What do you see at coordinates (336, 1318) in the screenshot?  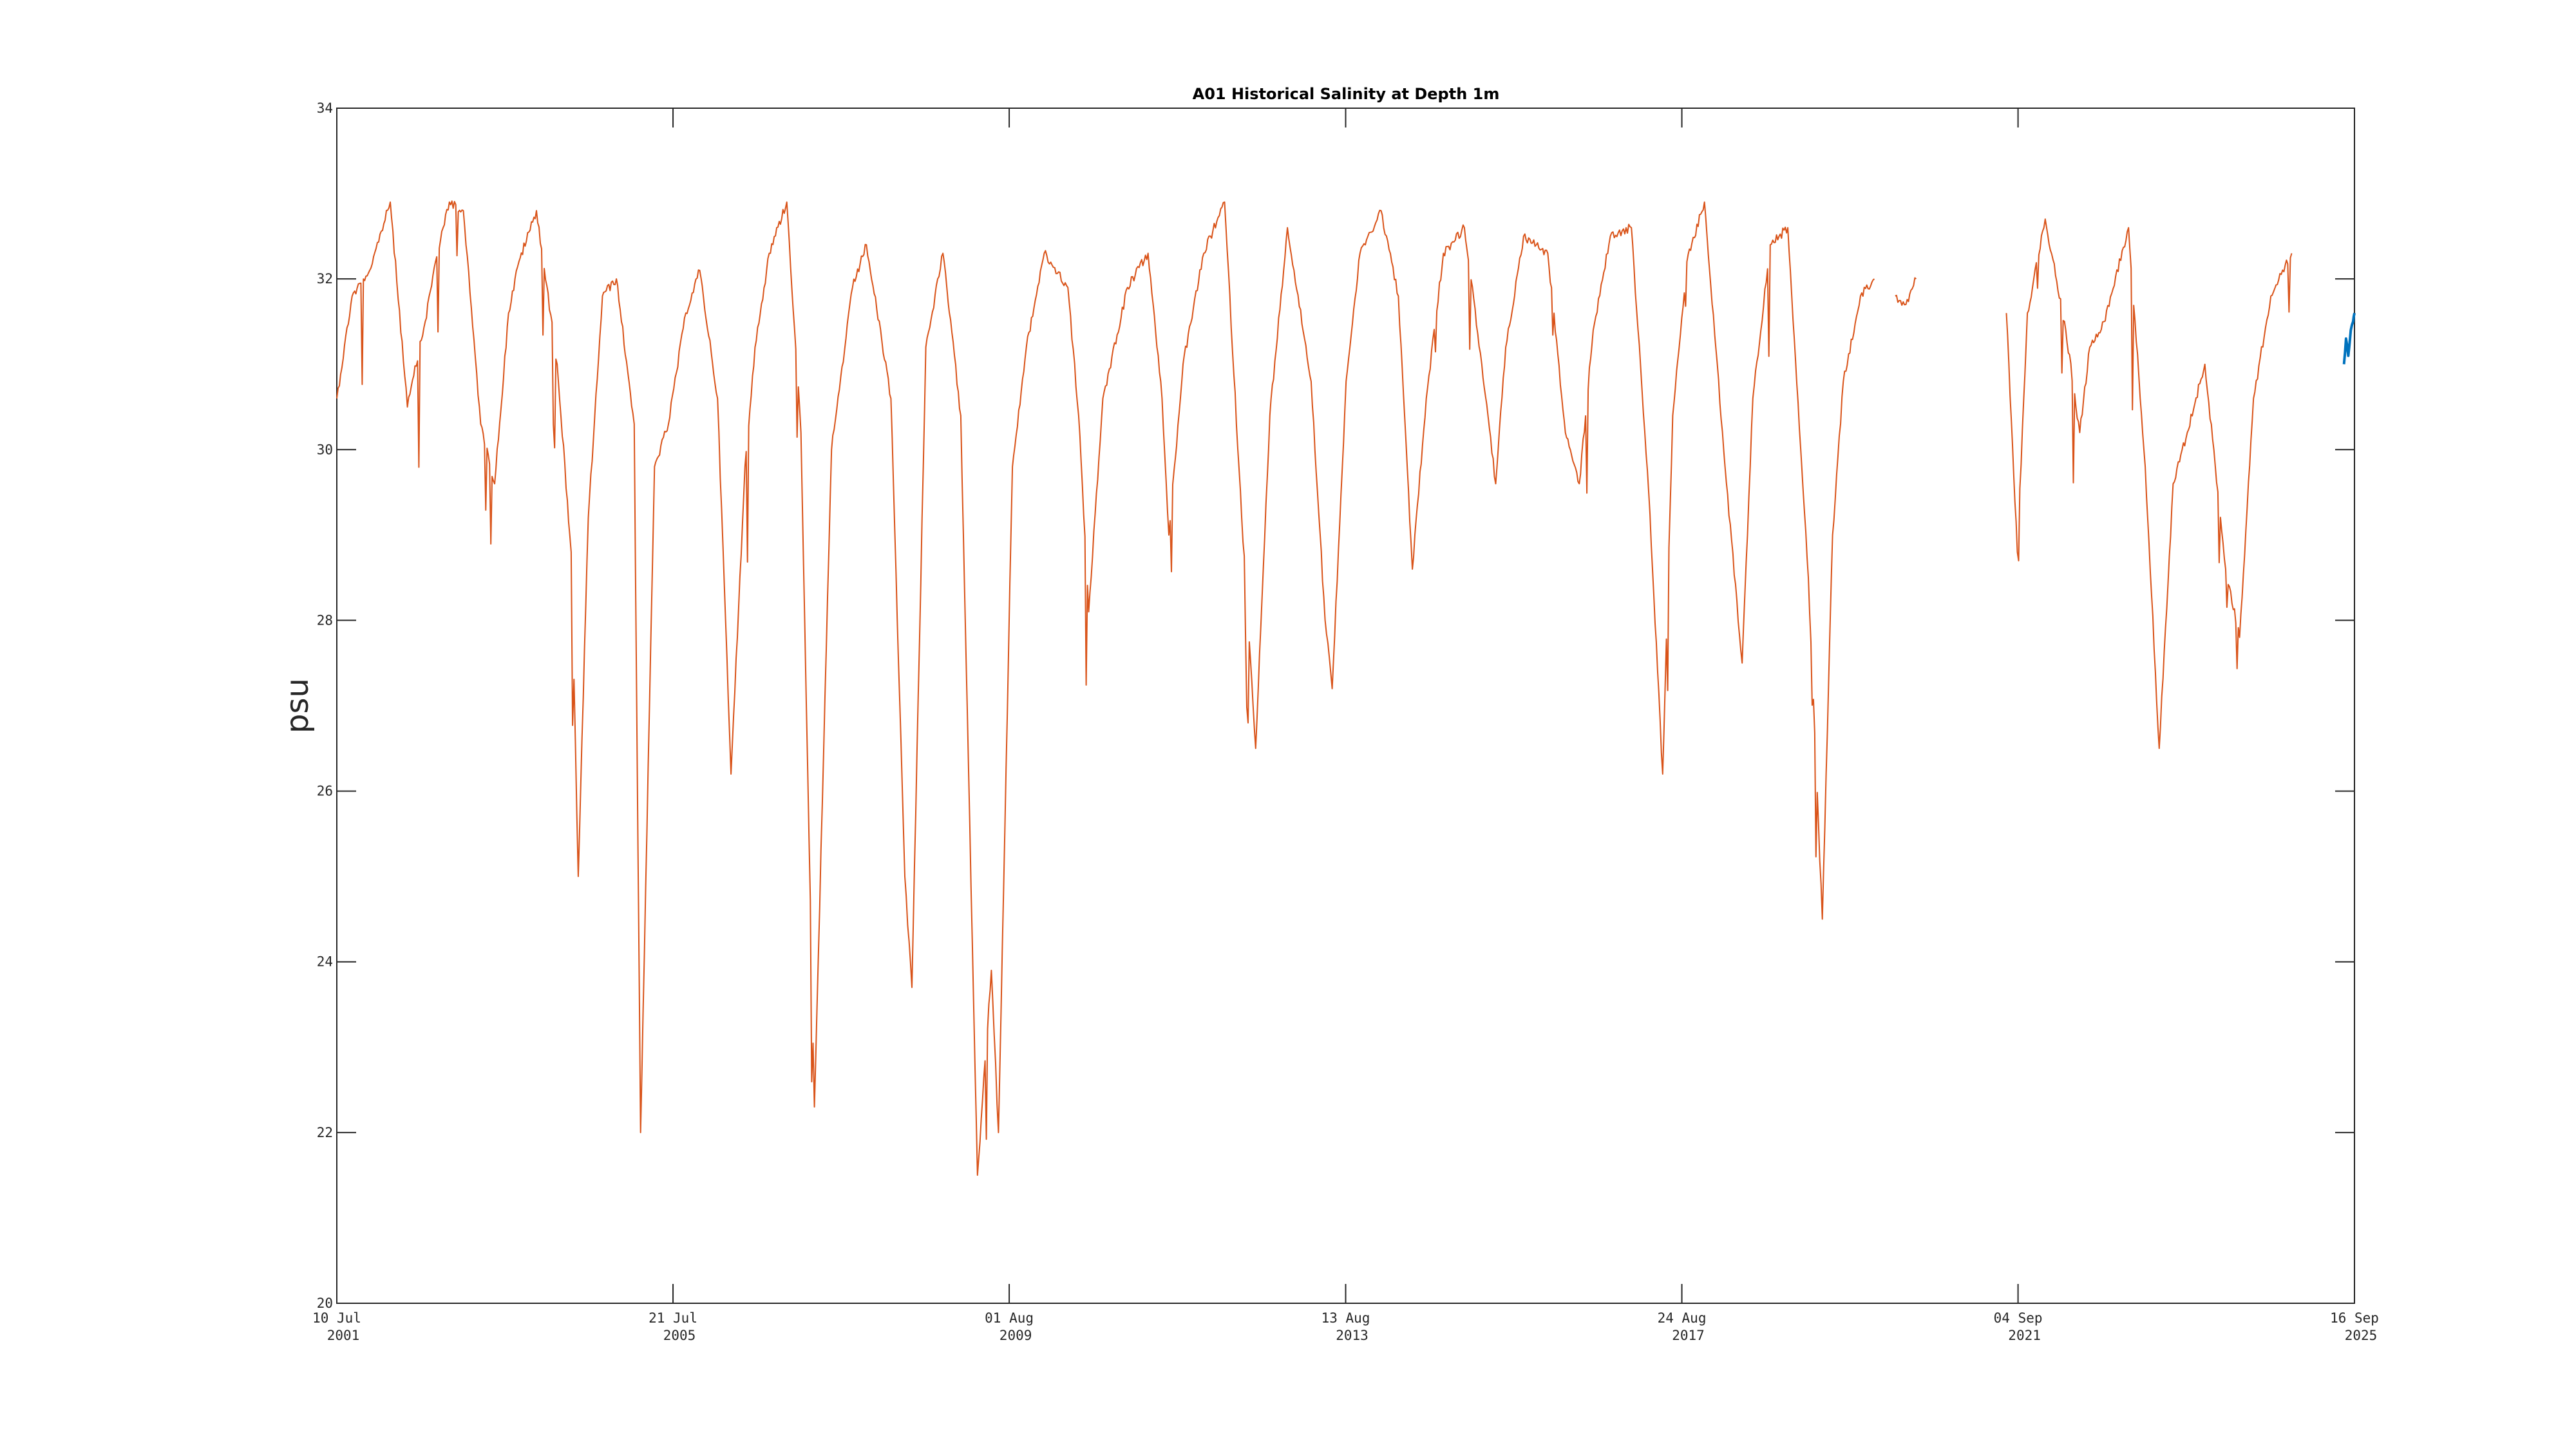 I see `x-tick-label-date: 10 Jul` at bounding box center [336, 1318].